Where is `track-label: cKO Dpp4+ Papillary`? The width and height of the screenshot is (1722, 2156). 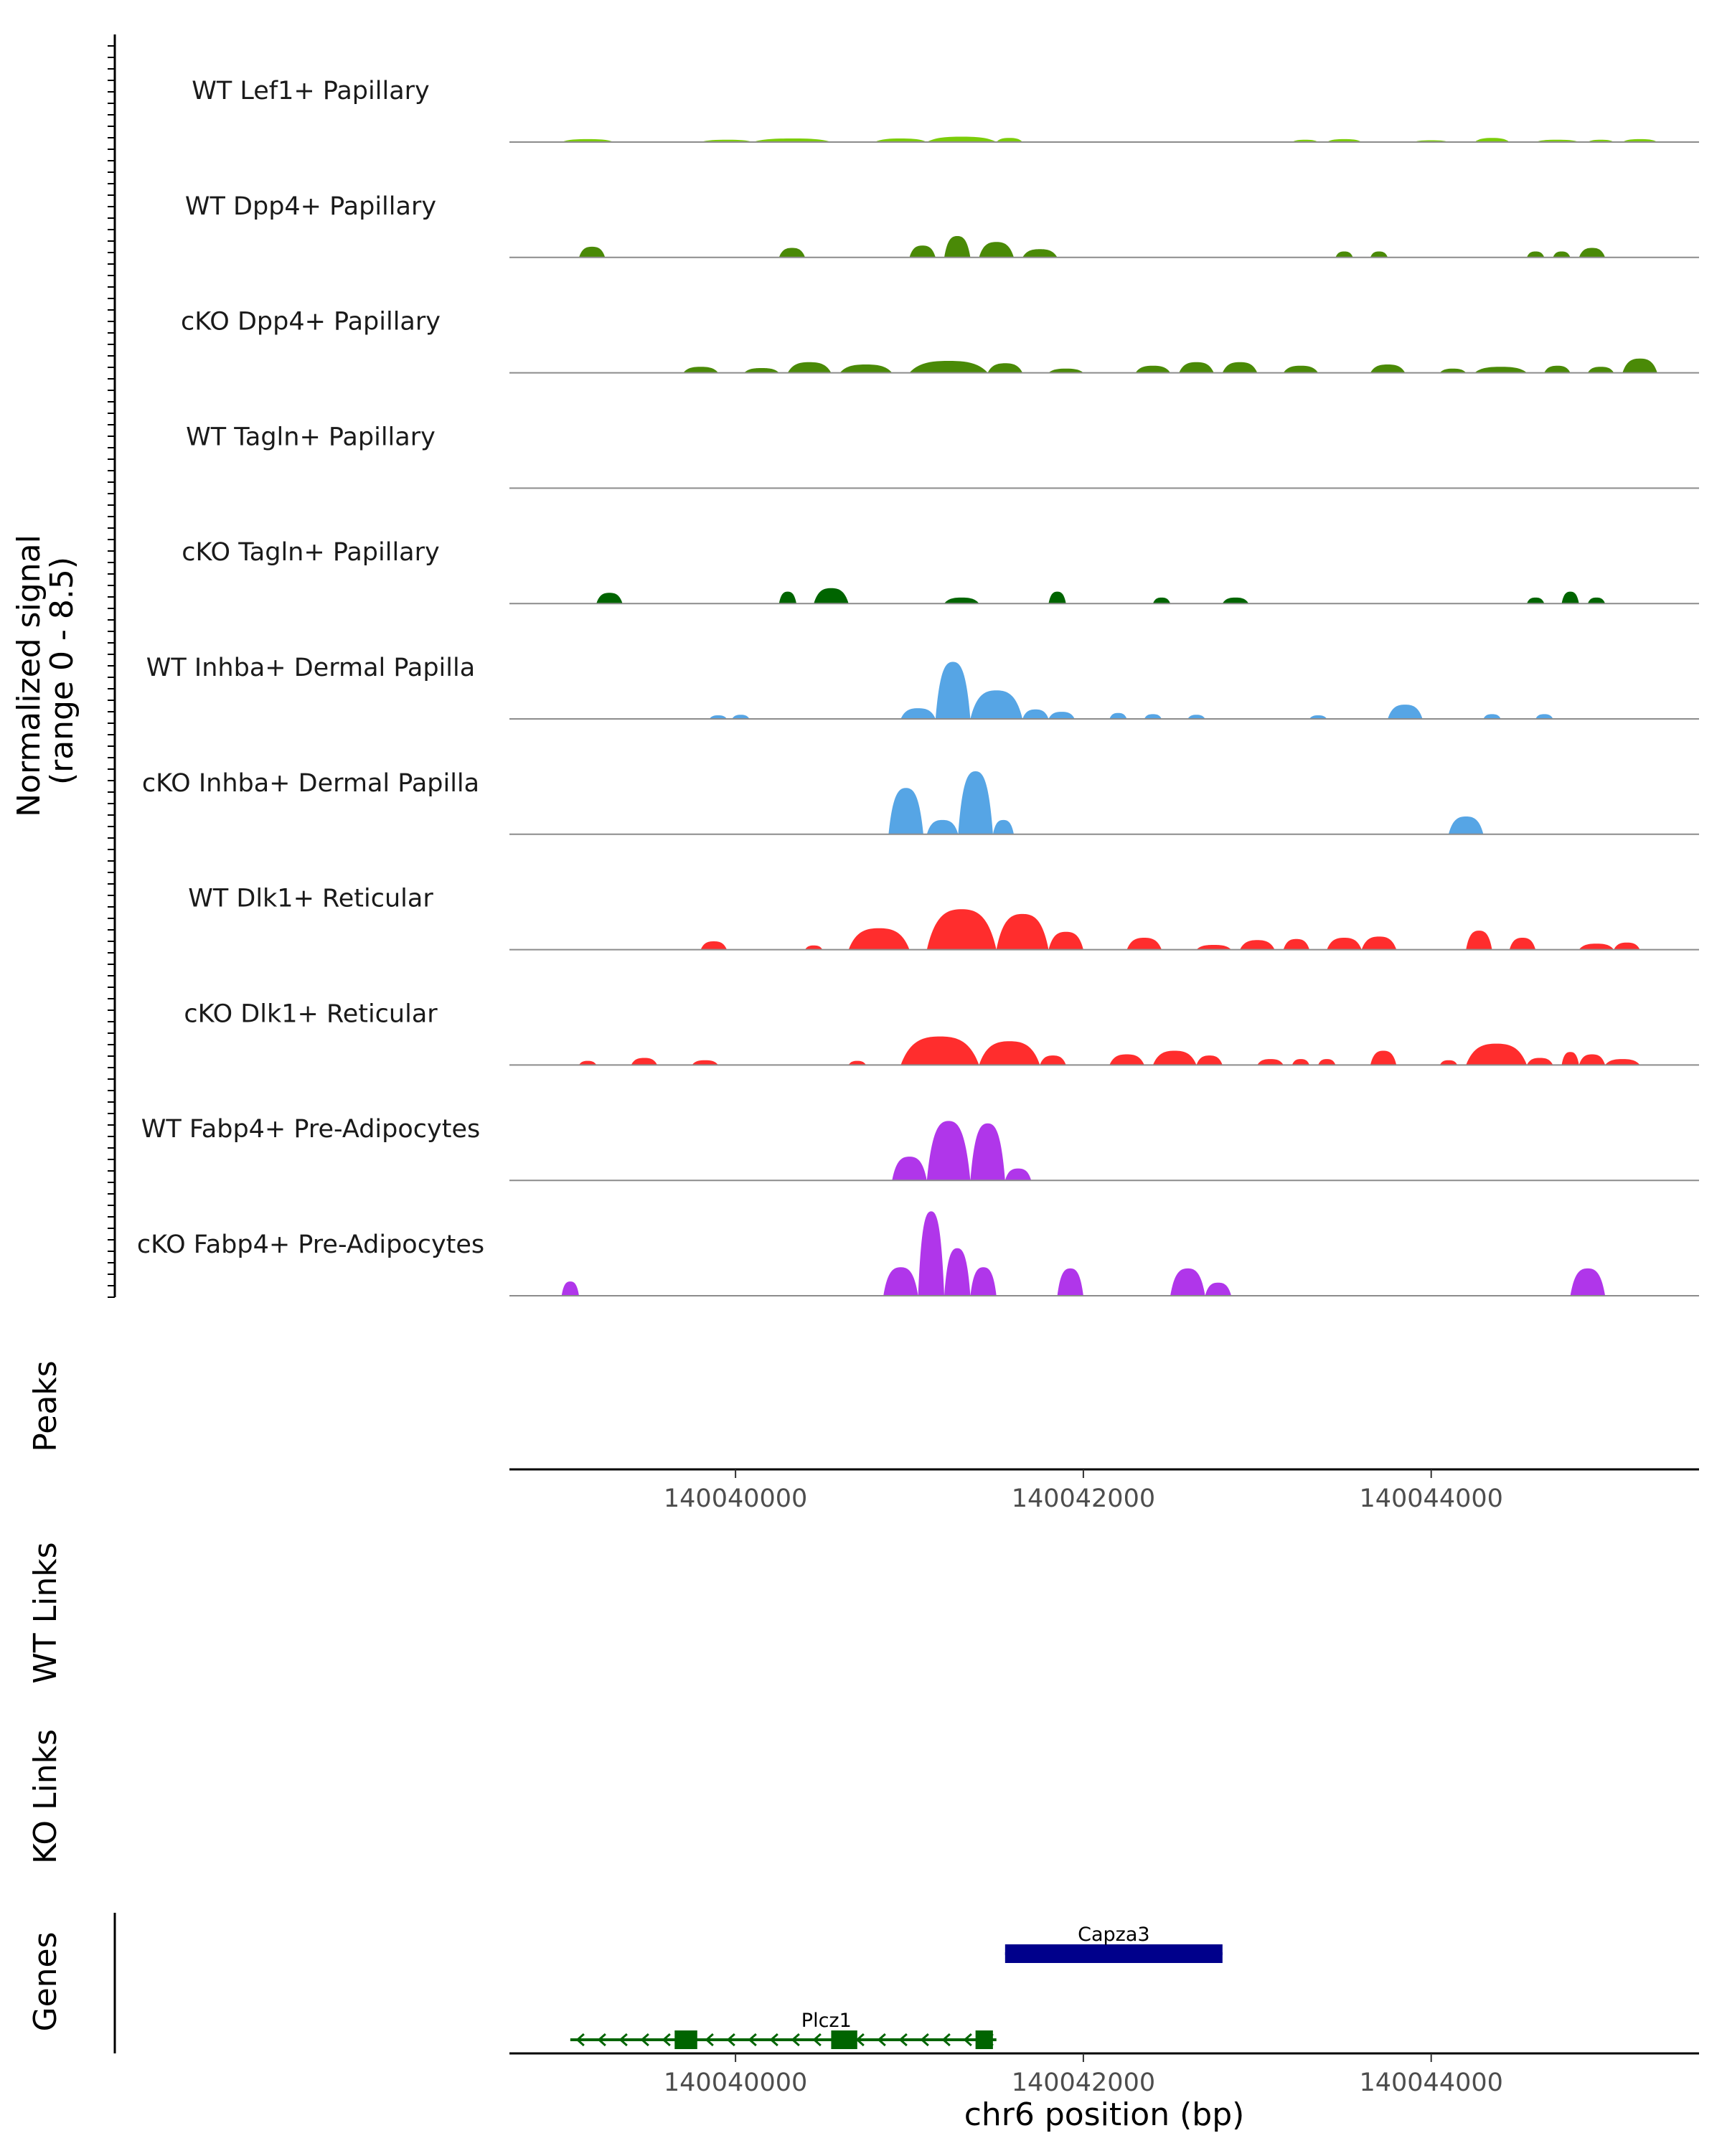 track-label: cKO Dpp4+ Papillary is located at coordinates (311, 322).